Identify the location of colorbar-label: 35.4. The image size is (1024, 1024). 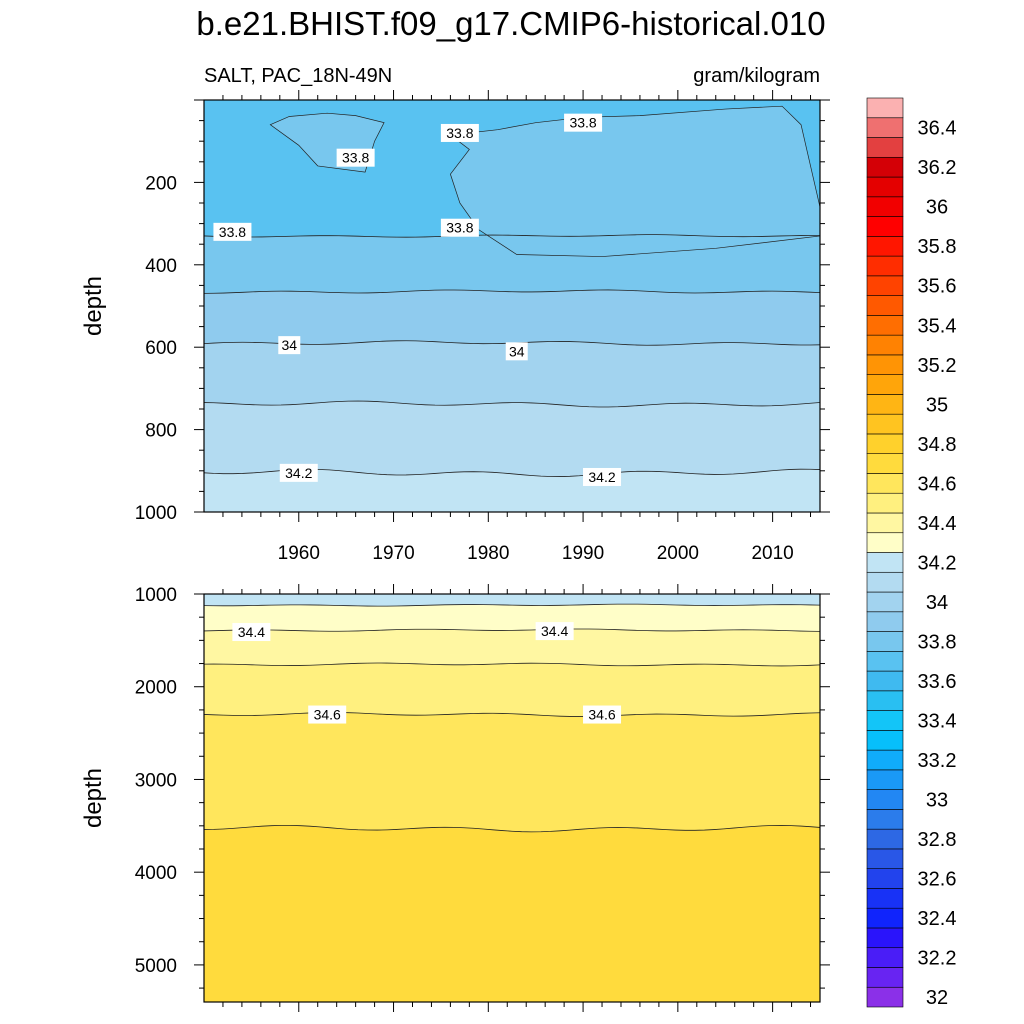
(937, 326).